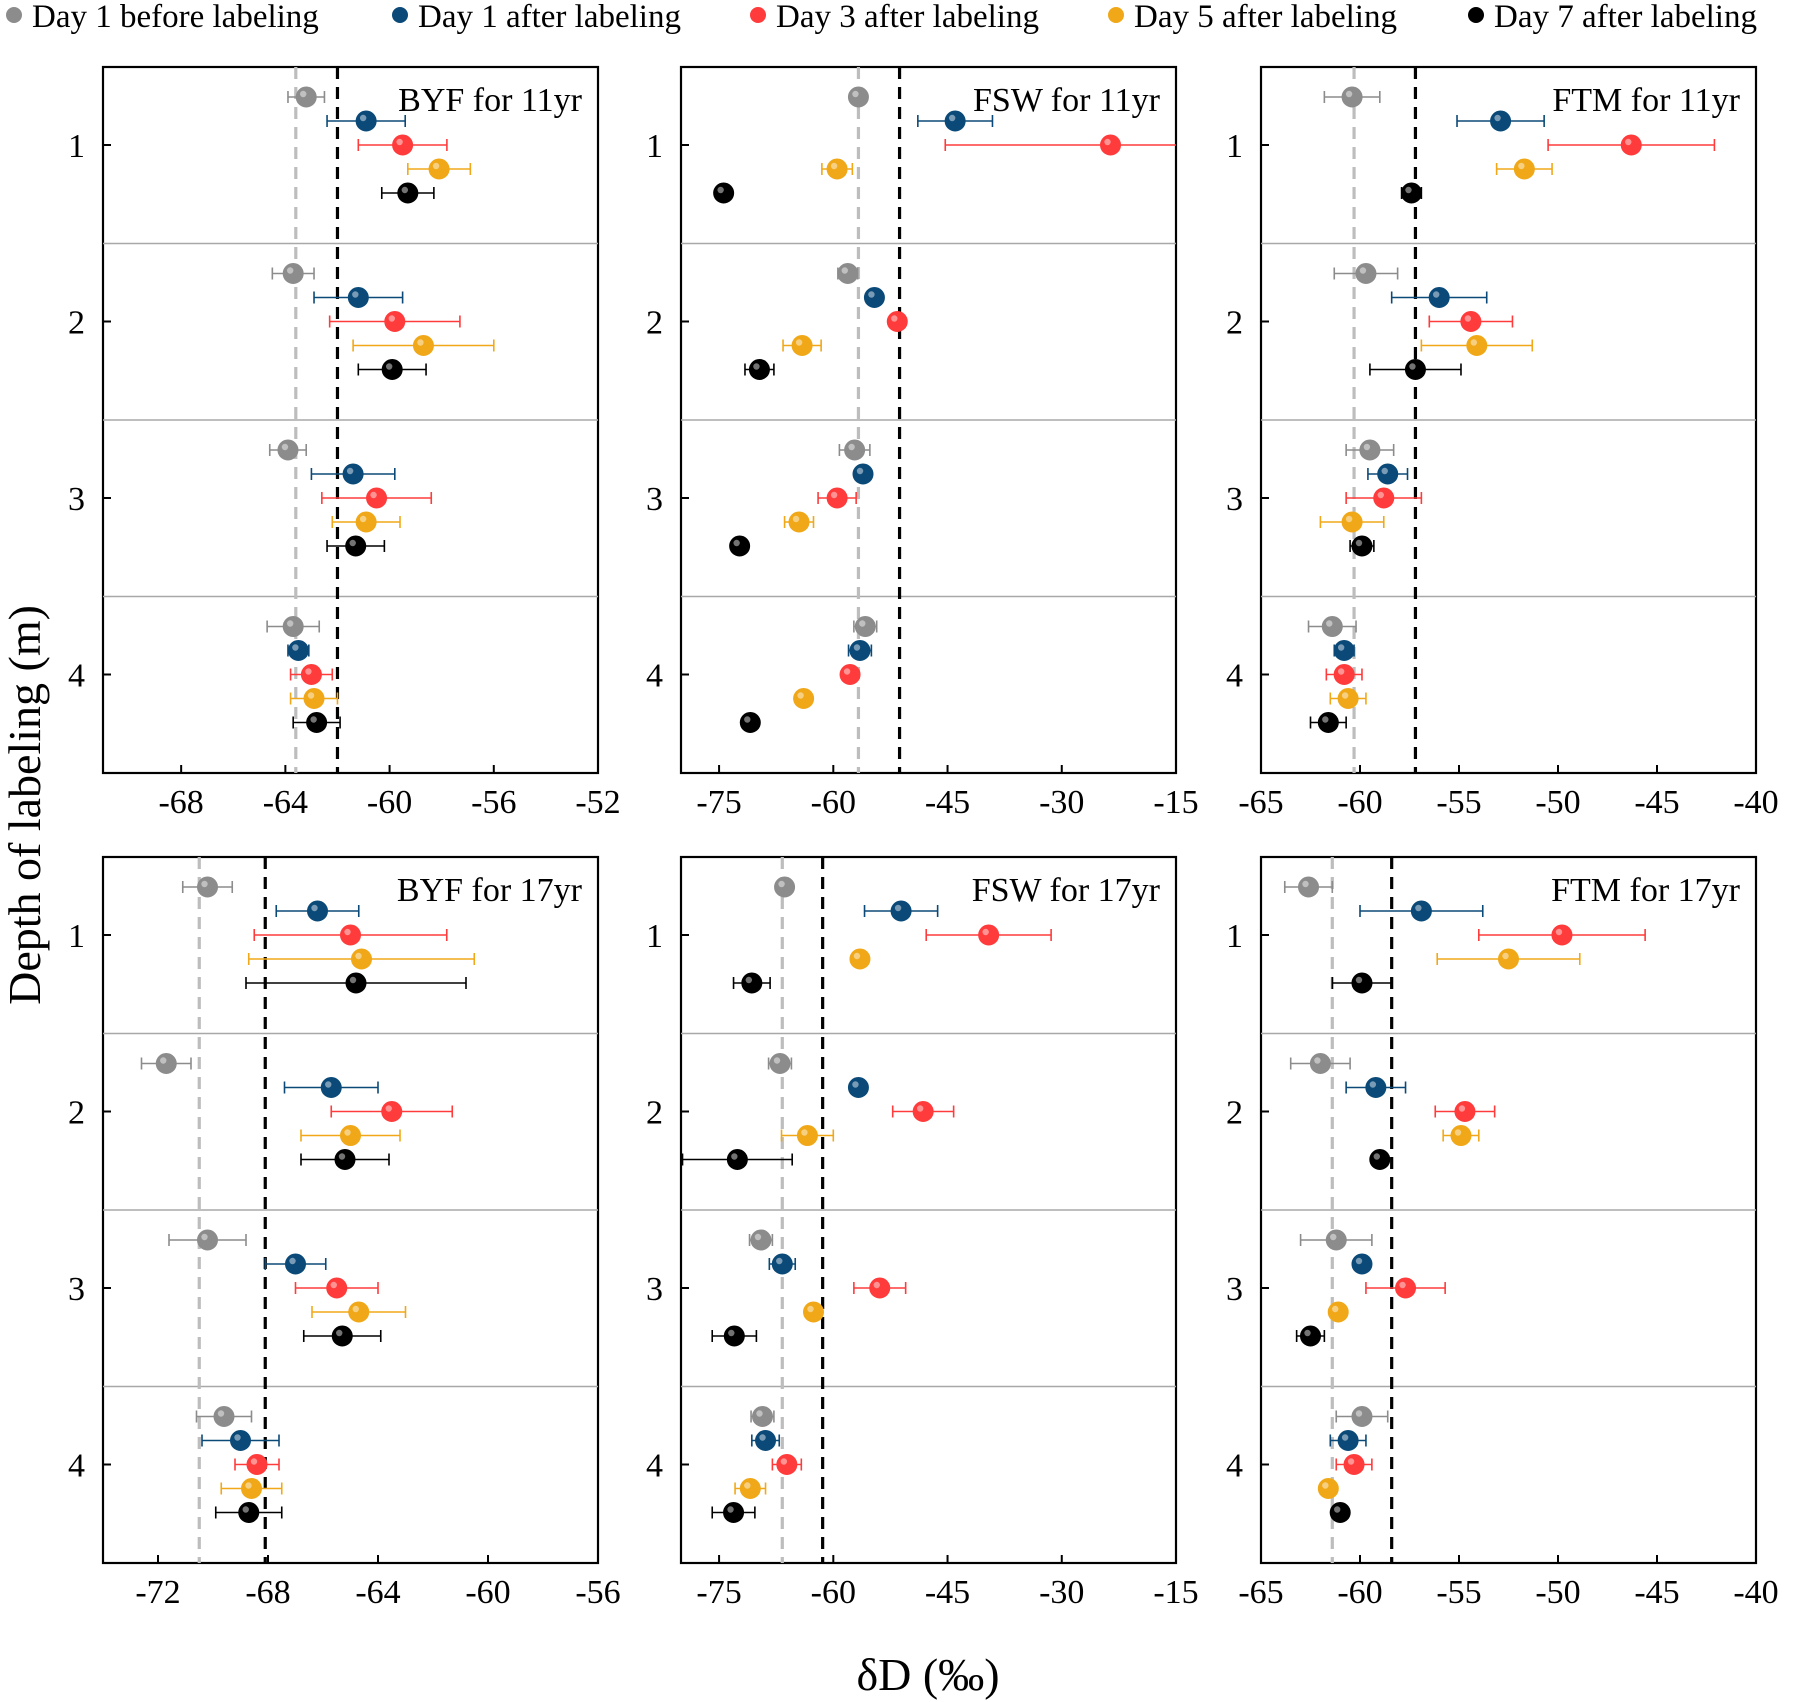  I want to click on legend-marker-day-3-after-labeling, so click(758, 15).